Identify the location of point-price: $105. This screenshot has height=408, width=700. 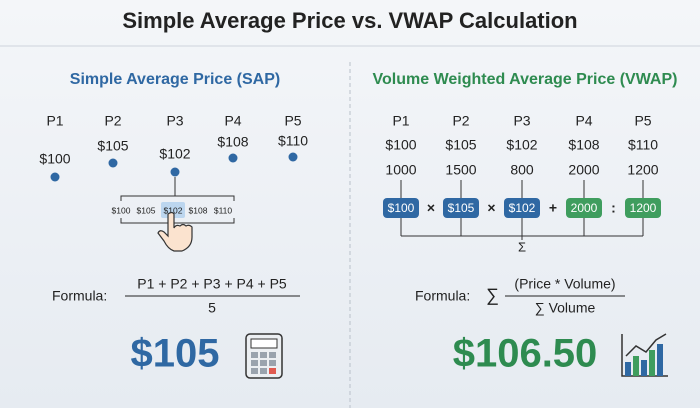
(112, 146).